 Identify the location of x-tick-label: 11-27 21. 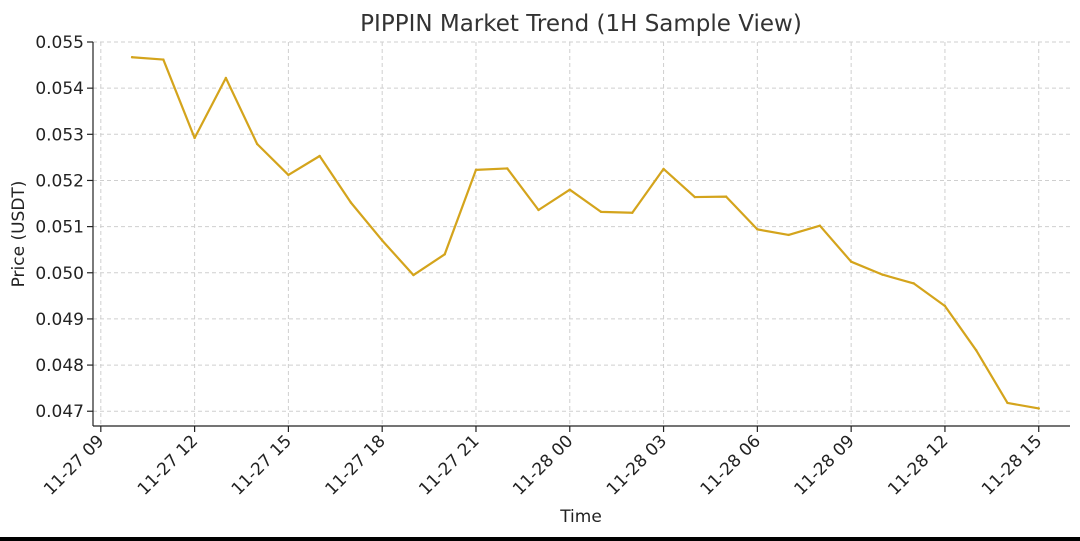
(449, 465).